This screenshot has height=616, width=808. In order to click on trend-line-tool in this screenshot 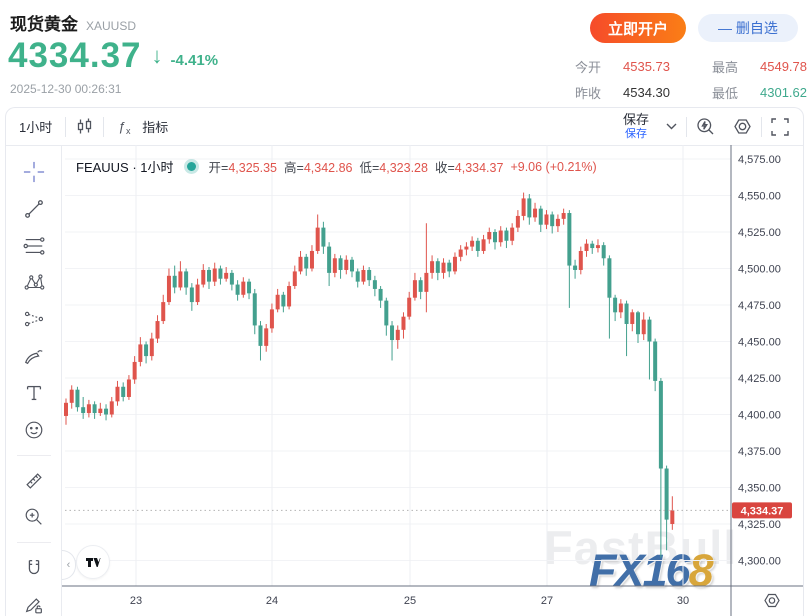, I will do `click(34, 209)`.